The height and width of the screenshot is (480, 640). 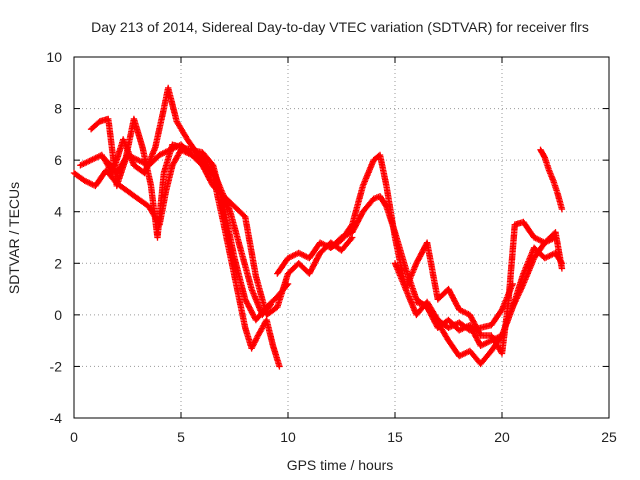 What do you see at coordinates (58, 212) in the screenshot?
I see `y-tick-label: 4` at bounding box center [58, 212].